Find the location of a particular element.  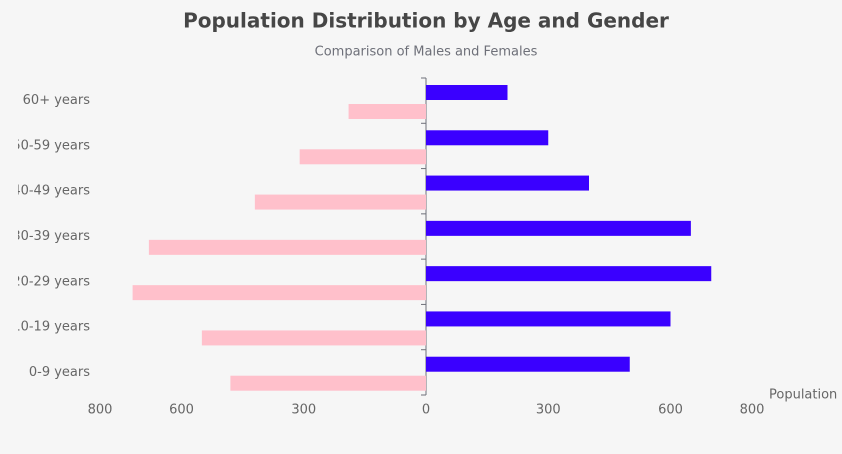

y-tick-label: 20-29 years is located at coordinates (51, 281).